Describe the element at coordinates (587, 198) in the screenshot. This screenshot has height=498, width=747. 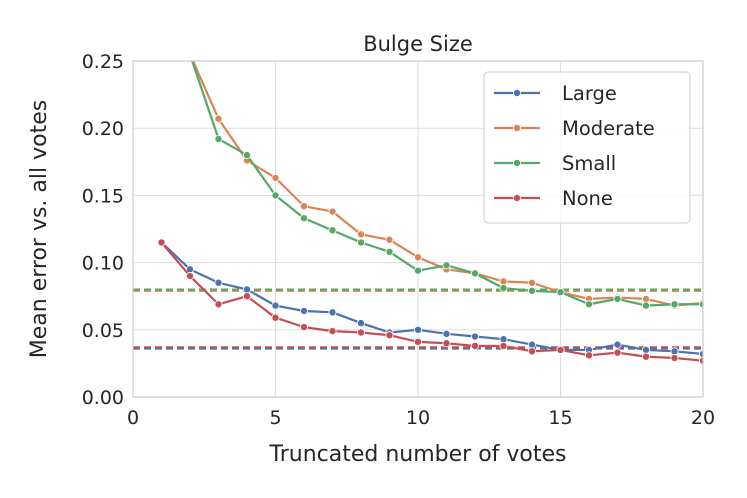
I see `legend-label: None` at that location.